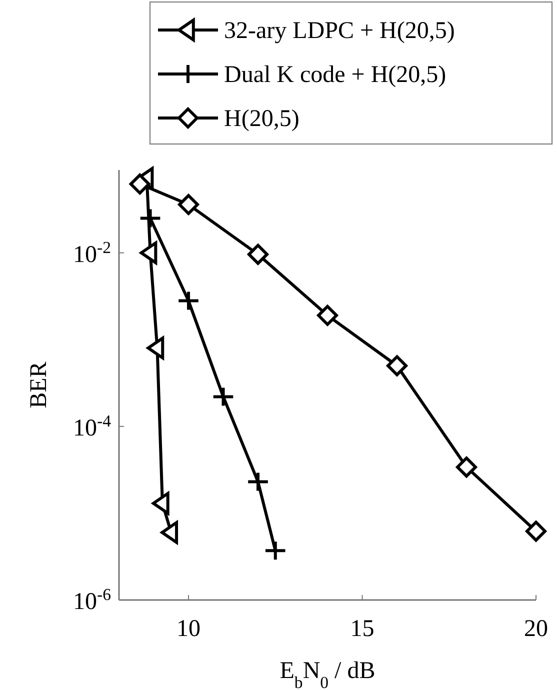  What do you see at coordinates (92, 252) in the screenshot?
I see `y-tick-label: 10$^{-2}$` at bounding box center [92, 252].